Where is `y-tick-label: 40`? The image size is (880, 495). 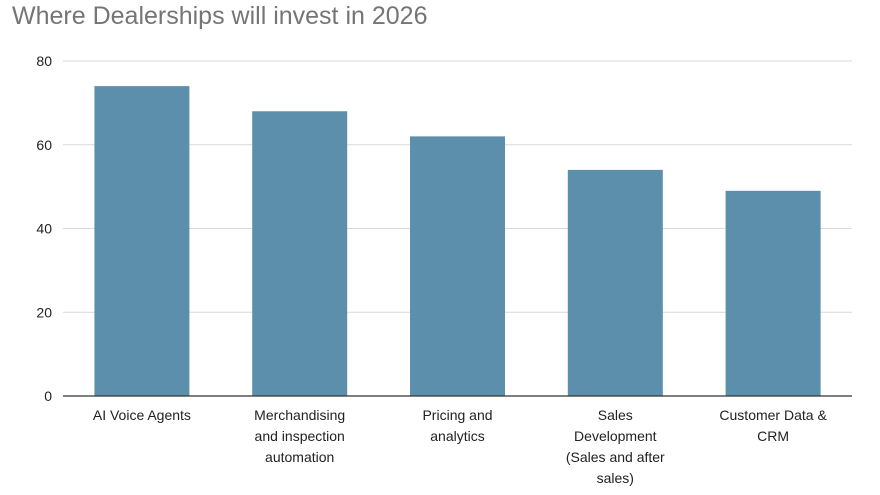
y-tick-label: 40 is located at coordinates (44, 229).